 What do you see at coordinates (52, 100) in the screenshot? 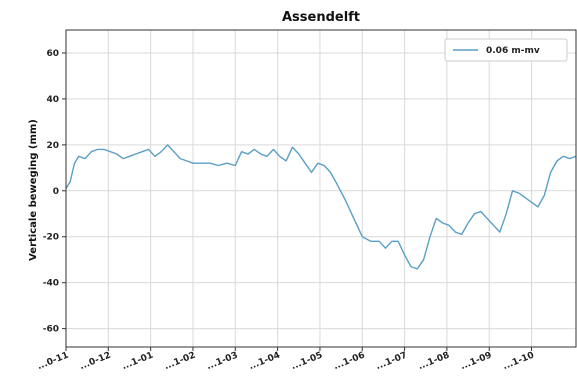
I see `y-tick-label: 40` at bounding box center [52, 100].